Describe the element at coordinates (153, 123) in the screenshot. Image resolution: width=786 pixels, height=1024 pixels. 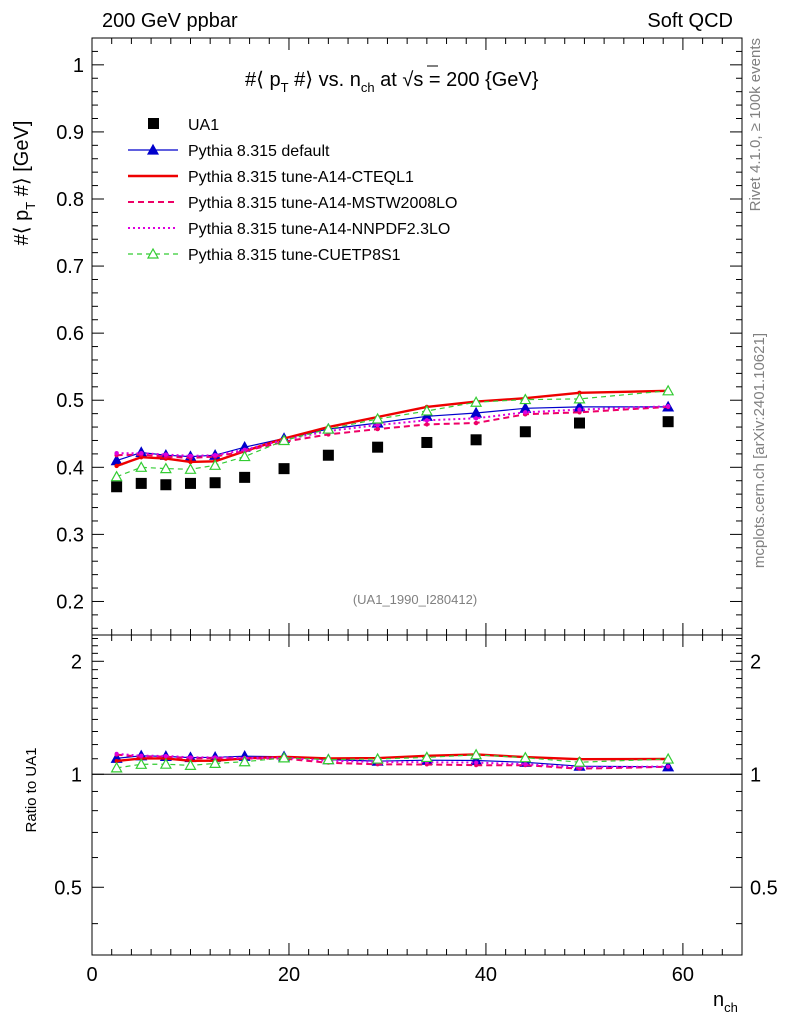
I see `legend-ua1-marker` at that location.